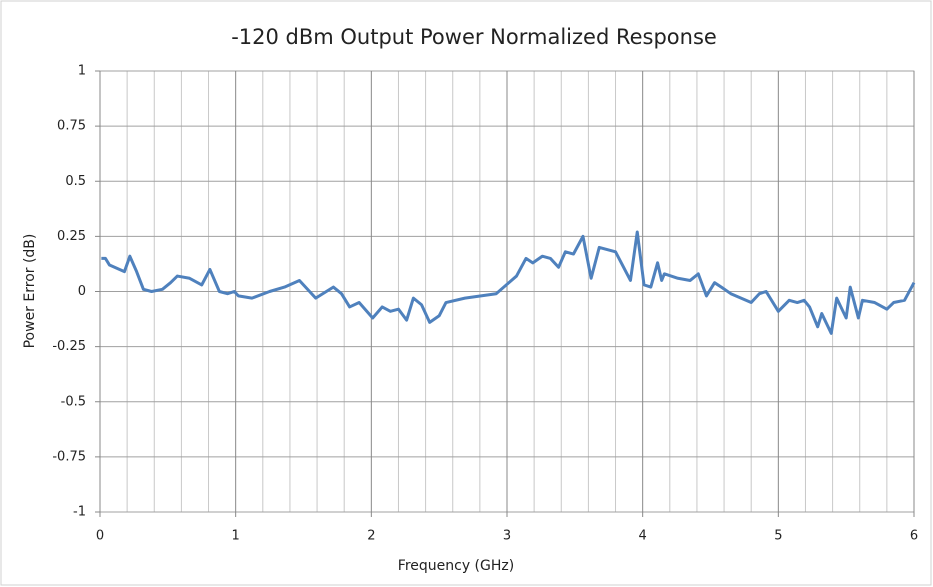  Describe the element at coordinates (778, 536) in the screenshot. I see `x-tick-label: 5` at that location.